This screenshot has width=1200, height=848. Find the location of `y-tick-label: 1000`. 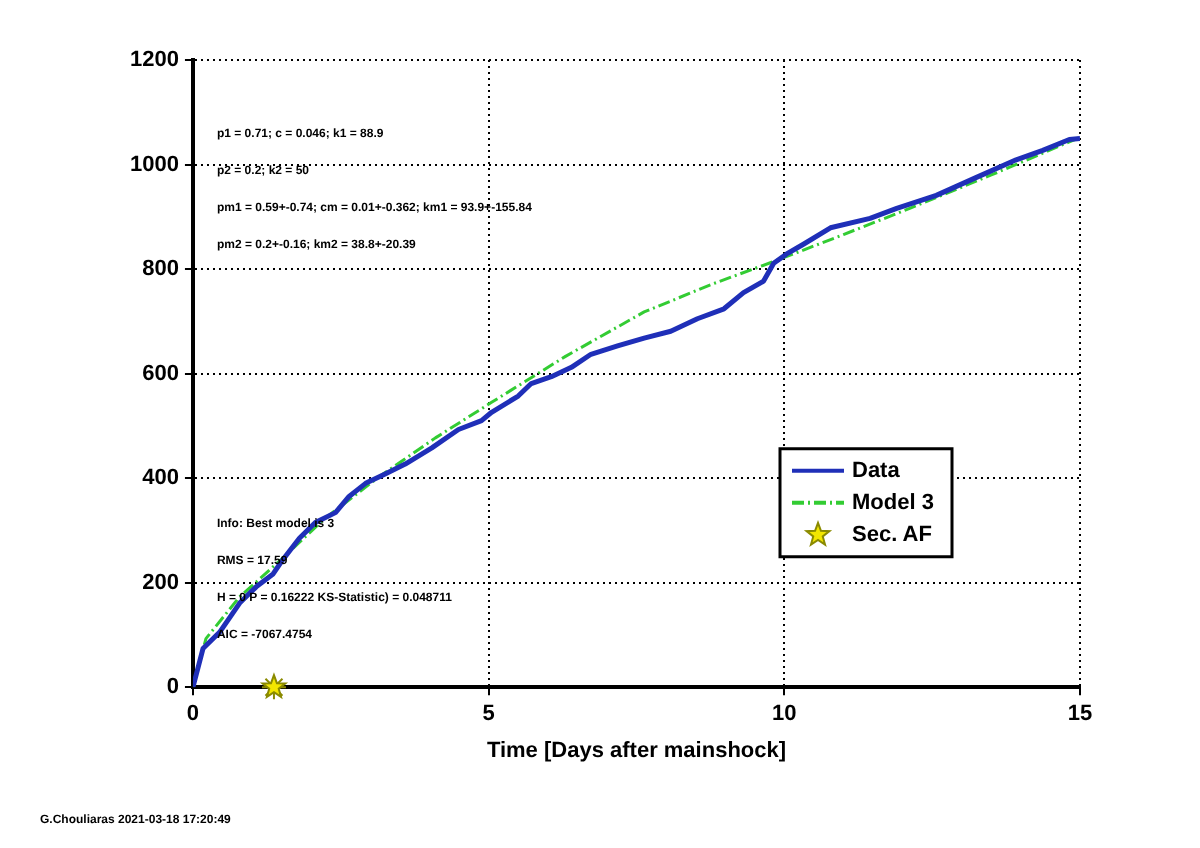

y-tick-label: 1000 is located at coordinates (154, 164).